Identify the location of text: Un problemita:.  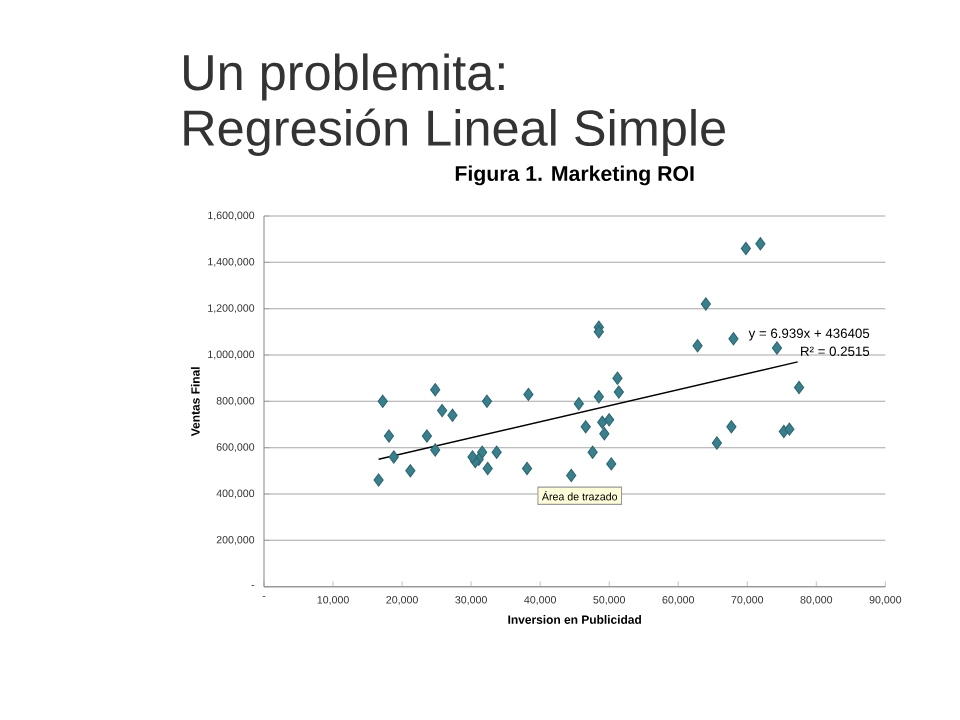
(344, 77).